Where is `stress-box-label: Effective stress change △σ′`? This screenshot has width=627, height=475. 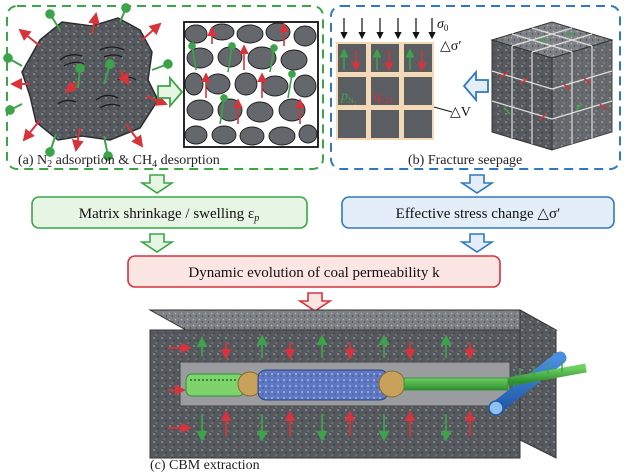 stress-box-label: Effective stress change △σ′ is located at coordinates (478, 214).